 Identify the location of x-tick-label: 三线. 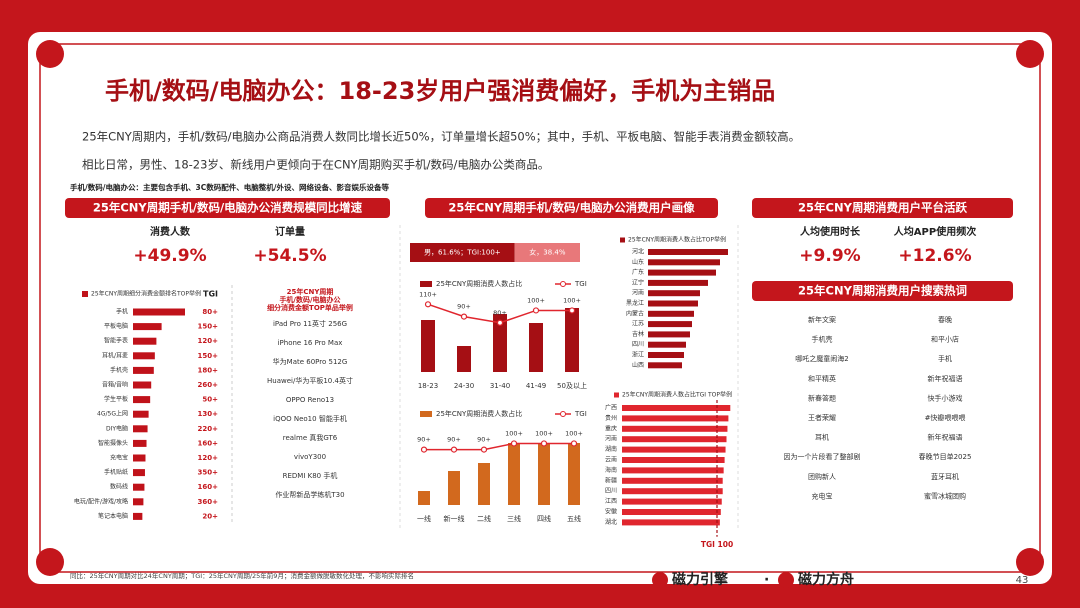
(514, 518).